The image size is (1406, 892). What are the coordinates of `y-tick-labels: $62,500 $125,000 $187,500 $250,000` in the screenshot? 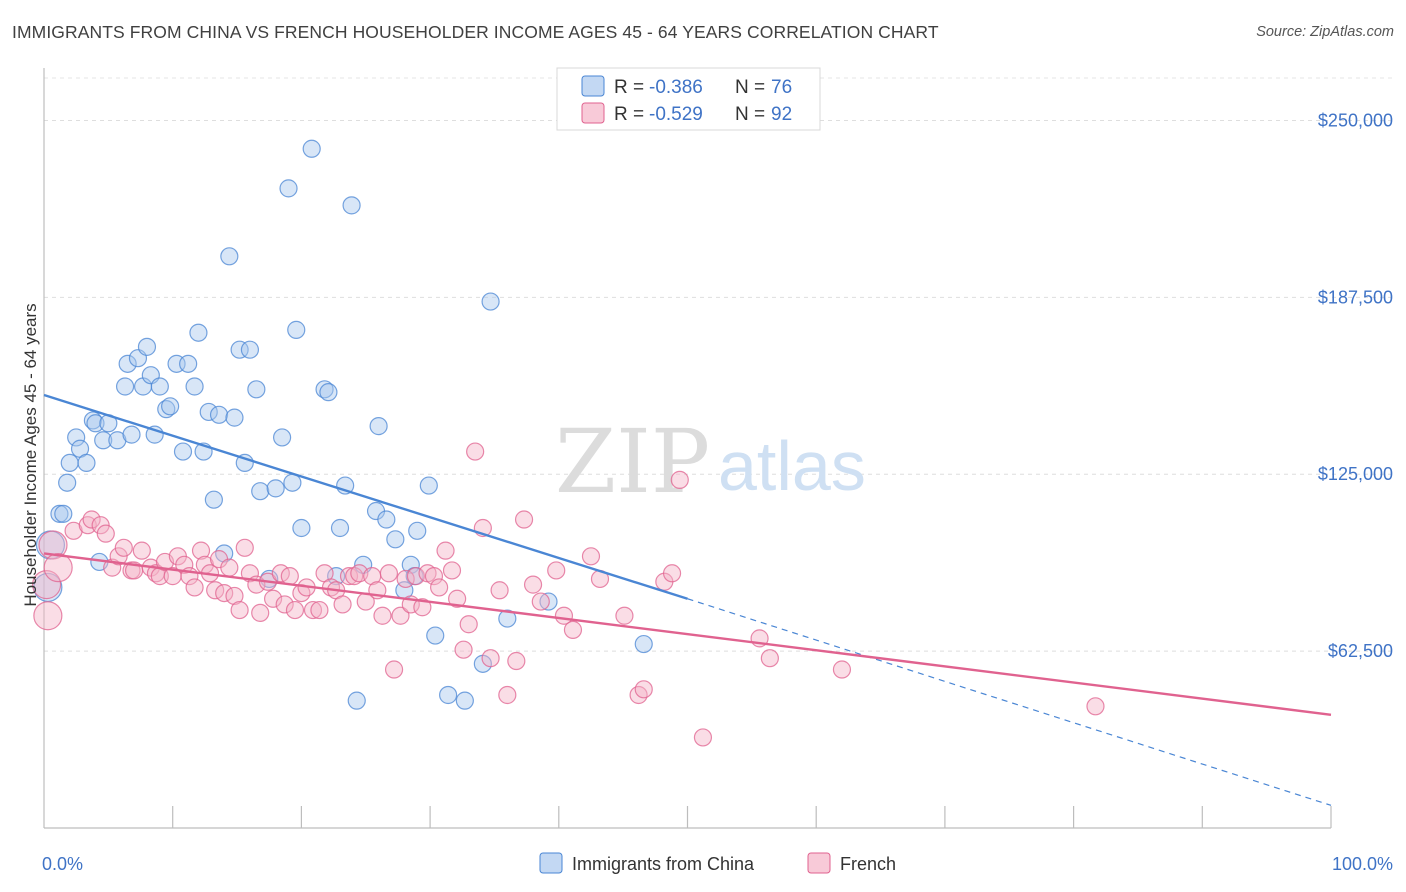 It's located at (1355, 385).